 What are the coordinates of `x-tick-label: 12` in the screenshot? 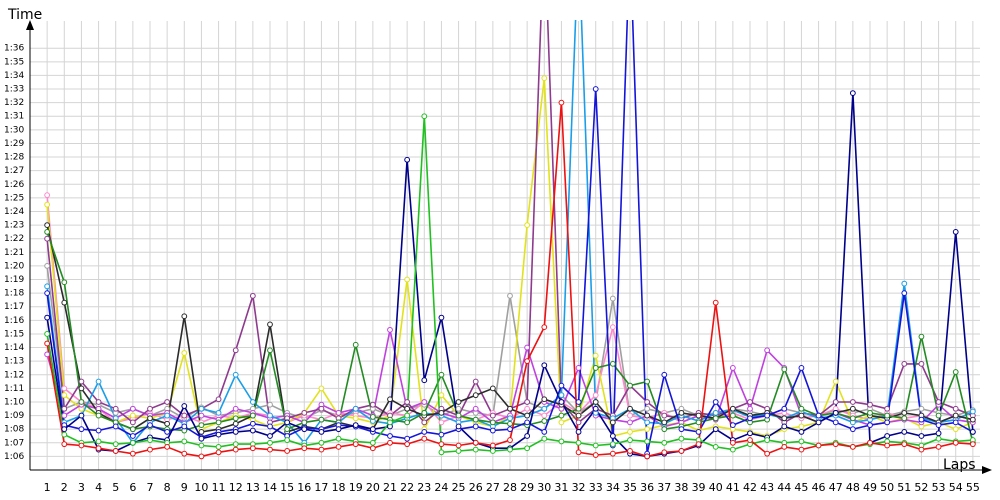 It's located at (236, 487).